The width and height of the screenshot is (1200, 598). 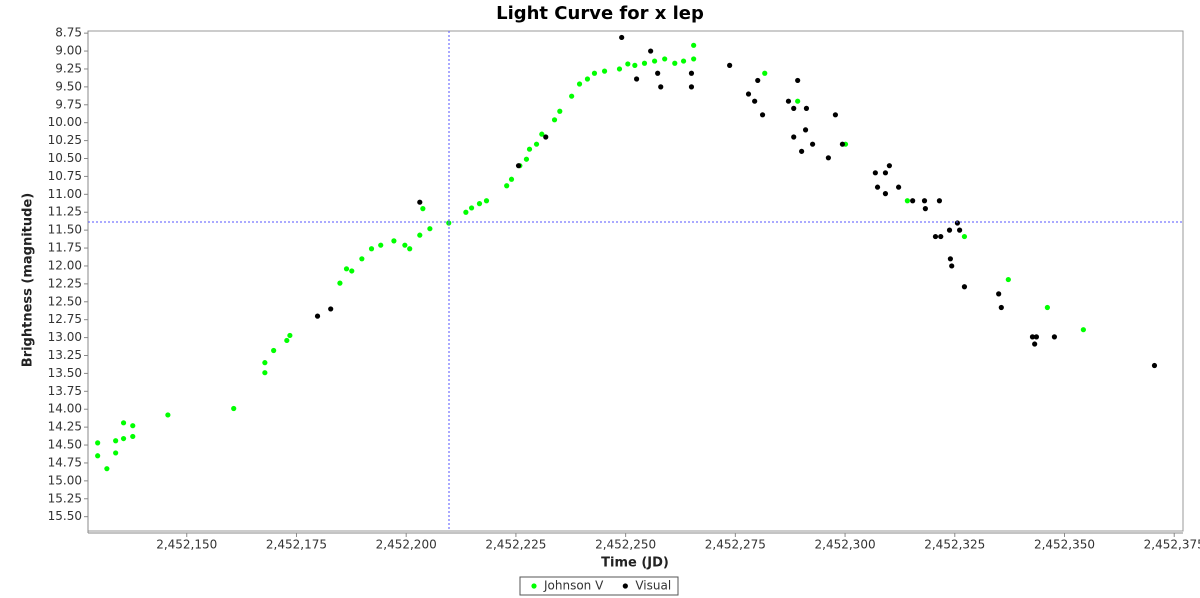 I want to click on y-tick-label: 10.25, so click(x=65, y=140).